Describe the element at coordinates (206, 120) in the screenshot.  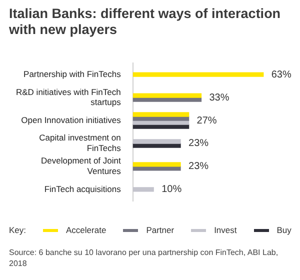
I see `data-label: 27%` at that location.